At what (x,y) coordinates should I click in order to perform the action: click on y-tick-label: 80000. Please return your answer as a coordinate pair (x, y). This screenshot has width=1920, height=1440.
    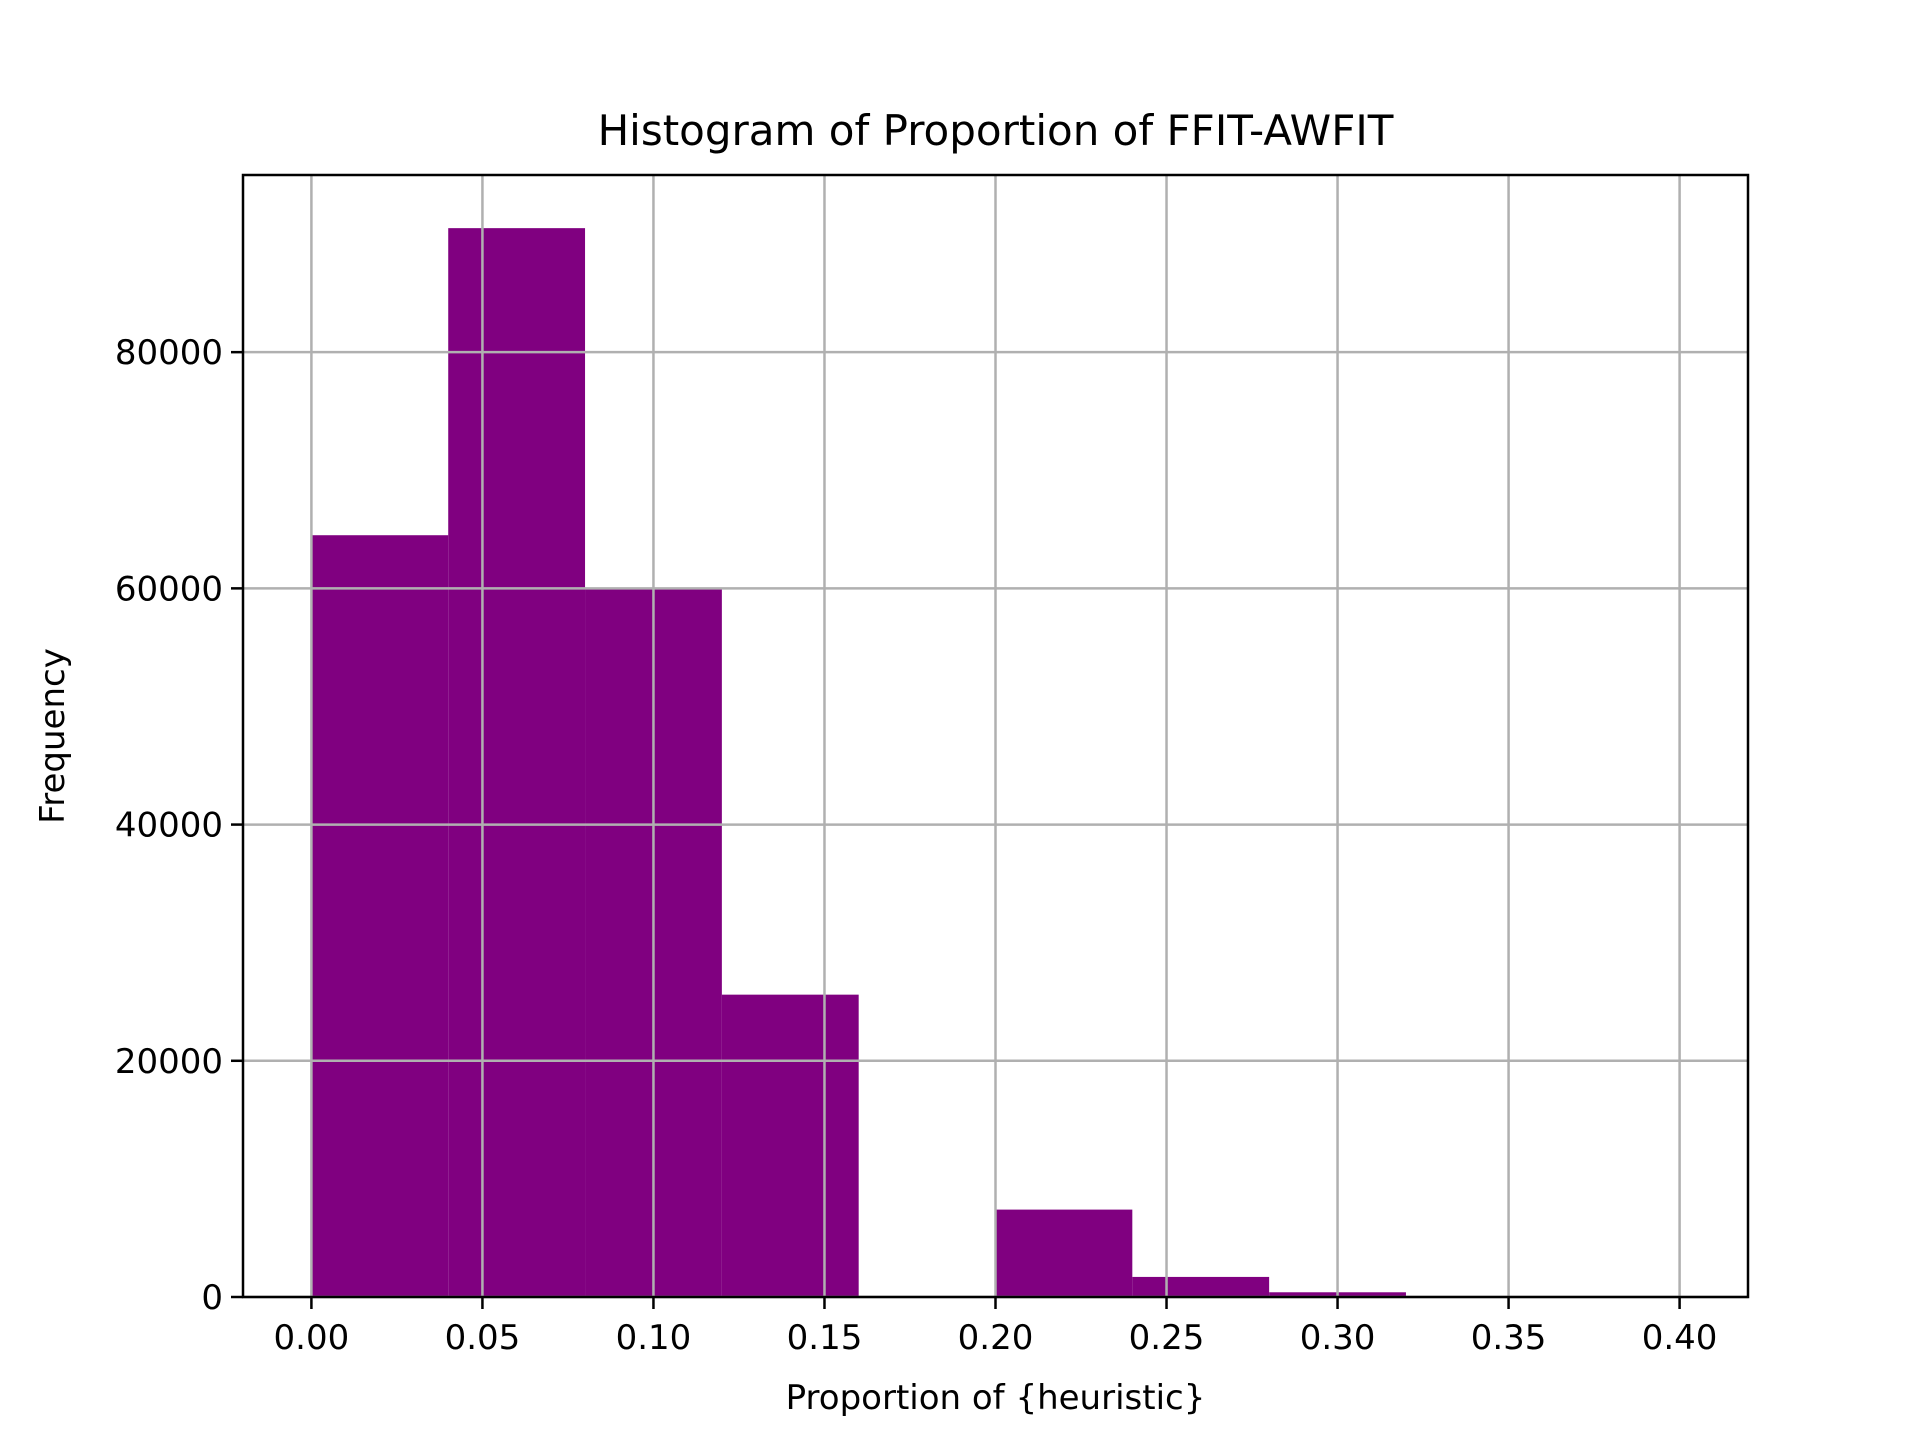
    Looking at the image, I should click on (169, 353).